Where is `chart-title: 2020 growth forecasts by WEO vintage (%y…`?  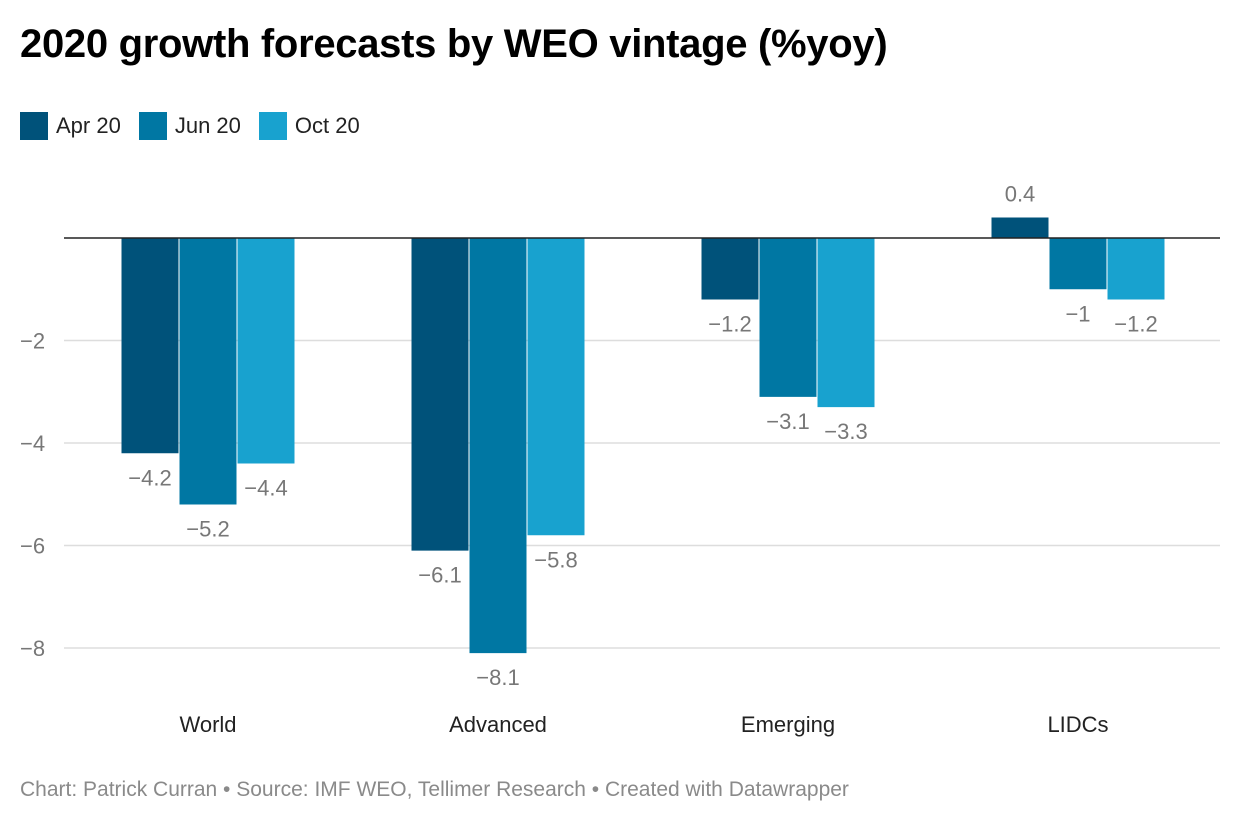
chart-title: 2020 growth forecasts by WEO vintage (%y… is located at coordinates (454, 44).